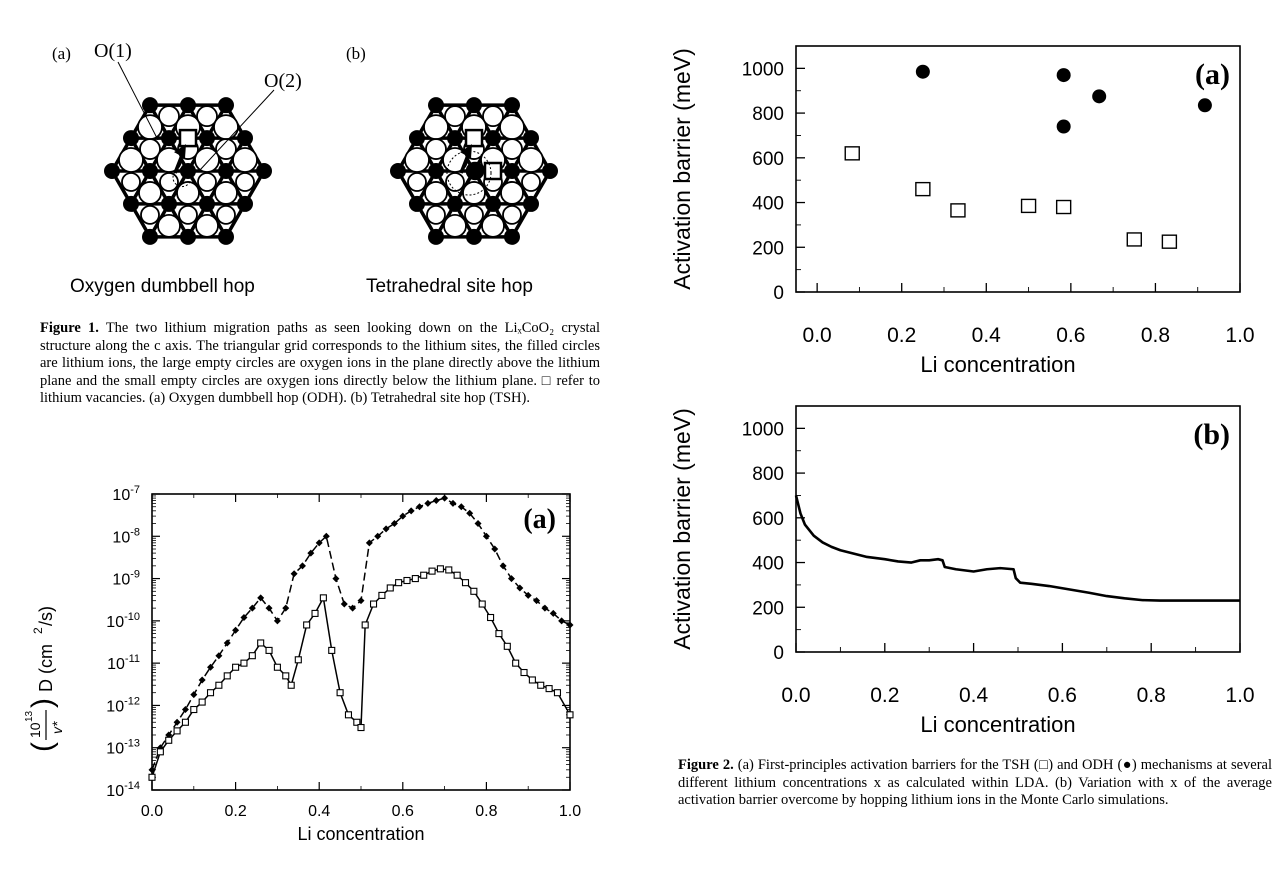 This screenshot has height=882, width=1276. What do you see at coordinates (778, 293) in the screenshot?
I see `y-tick-label: 0` at bounding box center [778, 293].